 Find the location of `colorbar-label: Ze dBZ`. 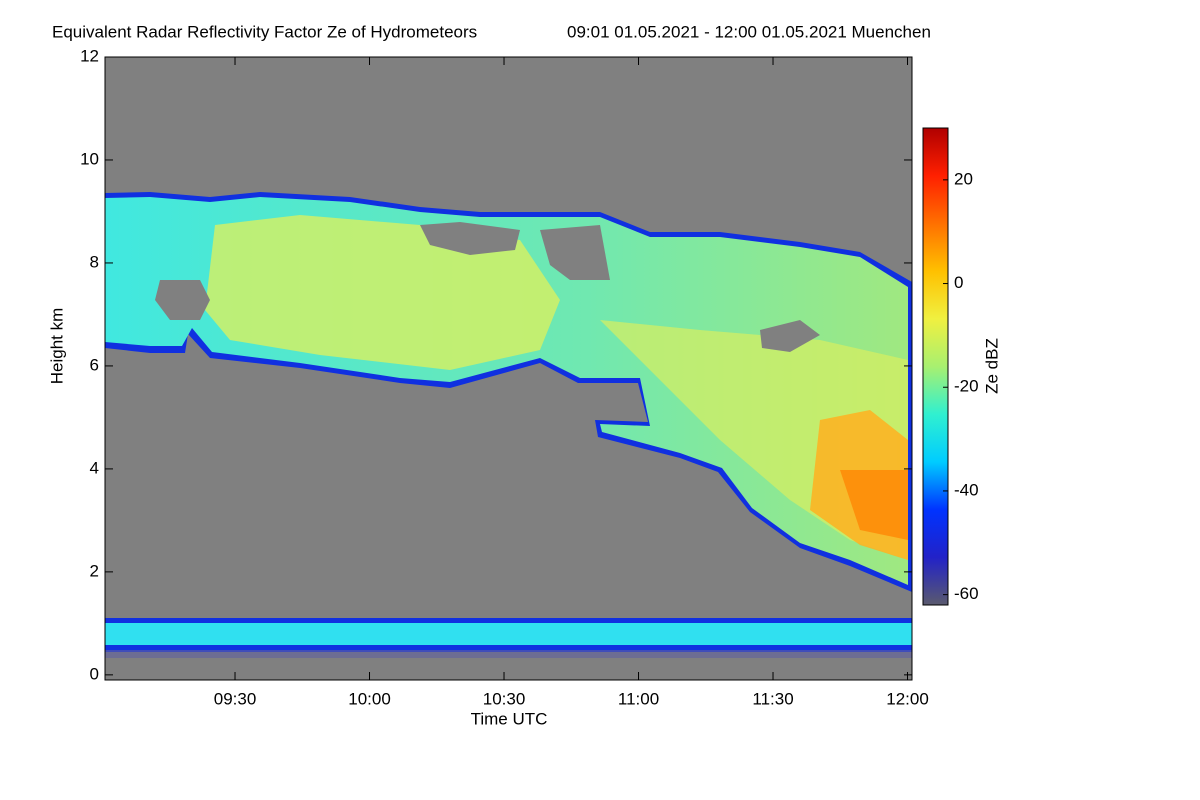

colorbar-label: Ze dBZ is located at coordinates (991, 366).